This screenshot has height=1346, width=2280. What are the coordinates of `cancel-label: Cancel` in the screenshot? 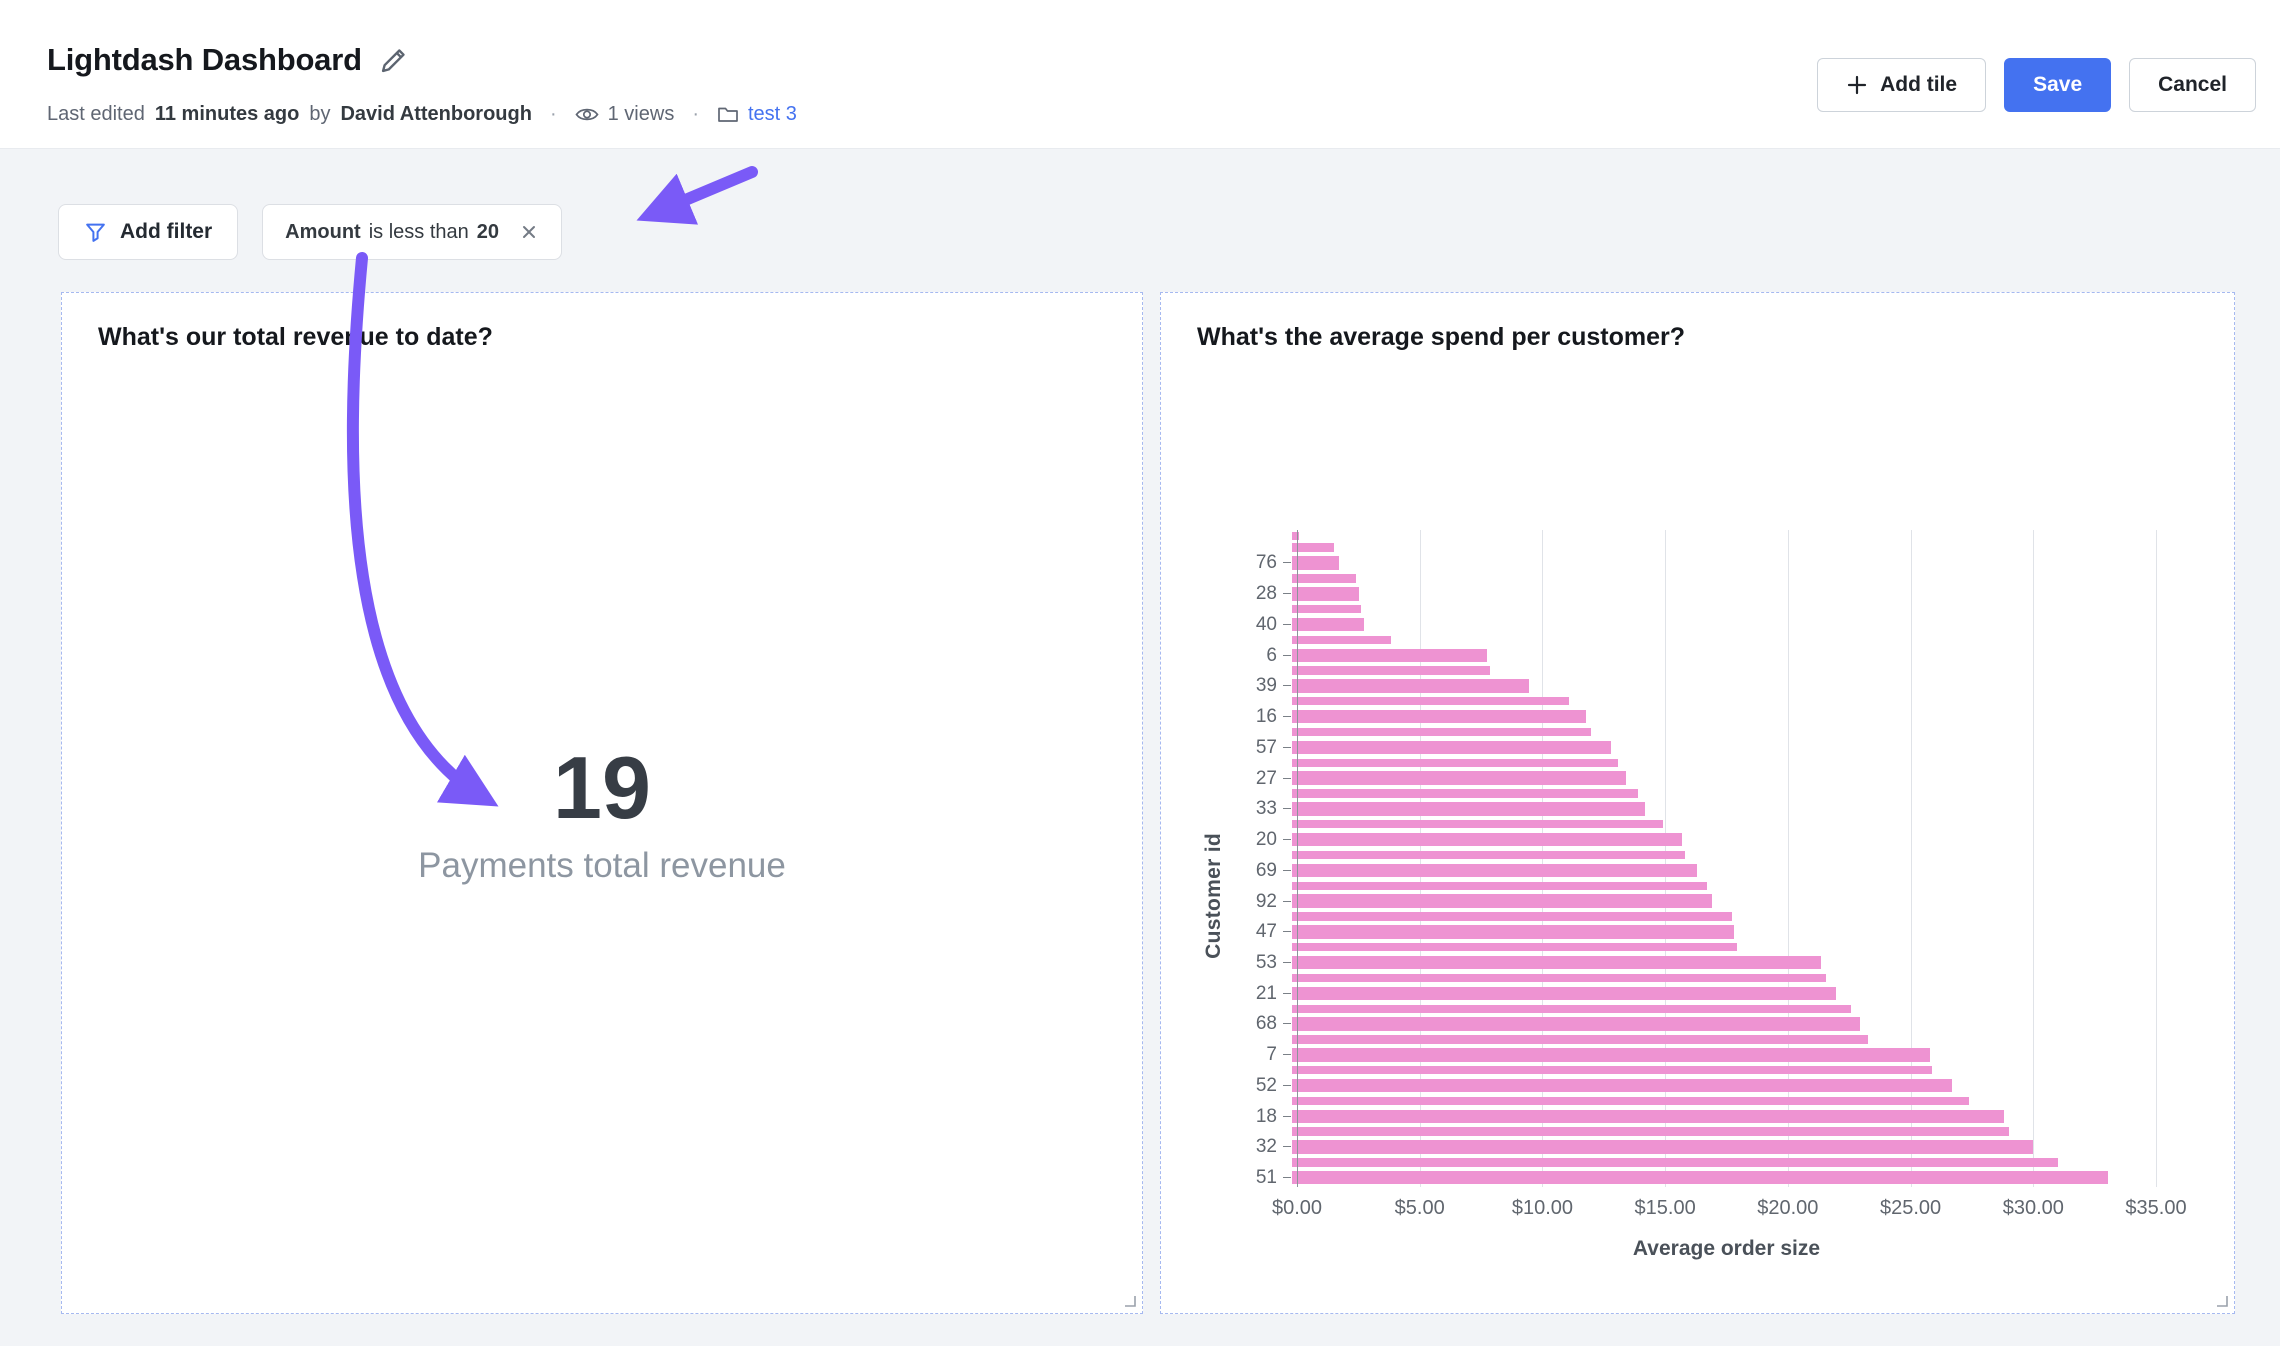 It's located at (2192, 84).